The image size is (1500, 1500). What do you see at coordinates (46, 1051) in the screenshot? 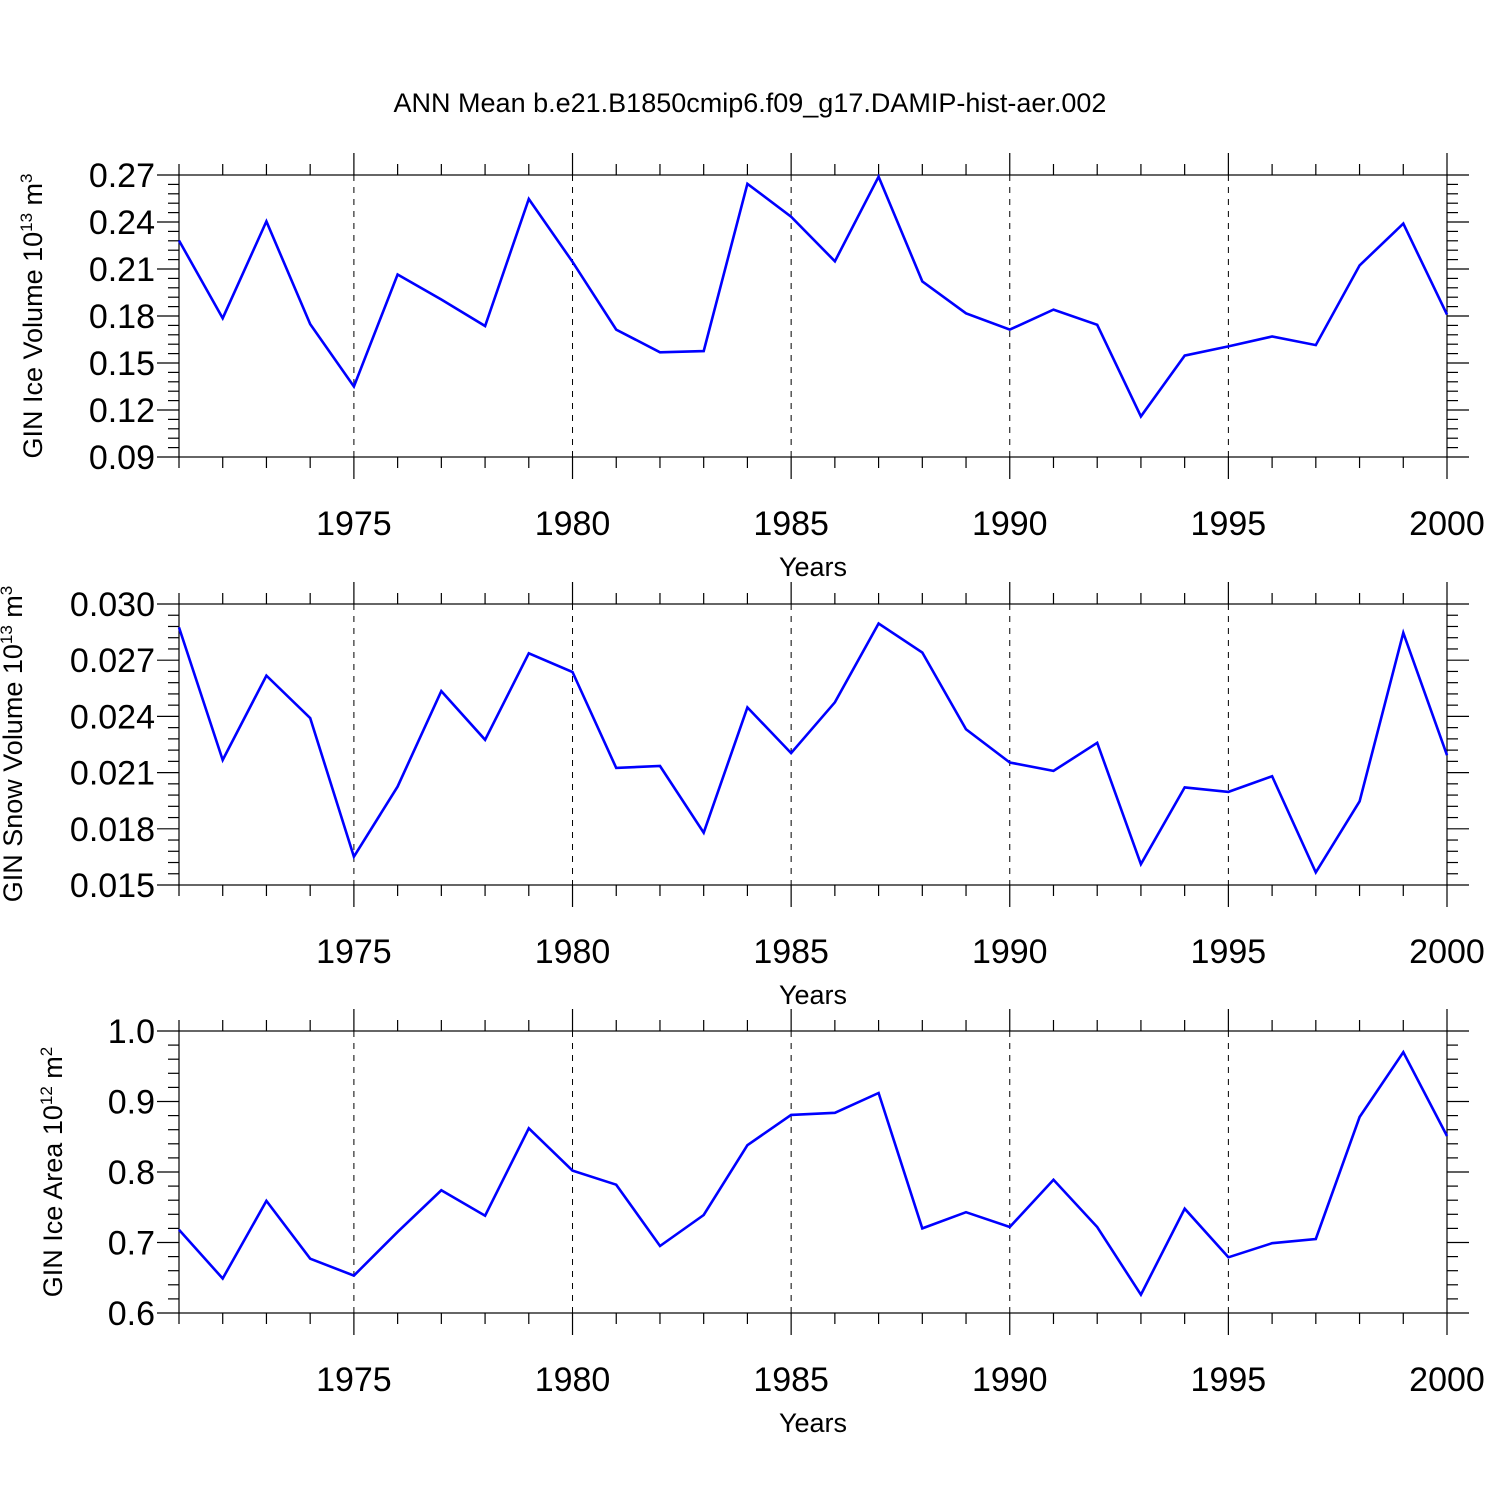
I see `y-axis-label-superscript: 2` at bounding box center [46, 1051].